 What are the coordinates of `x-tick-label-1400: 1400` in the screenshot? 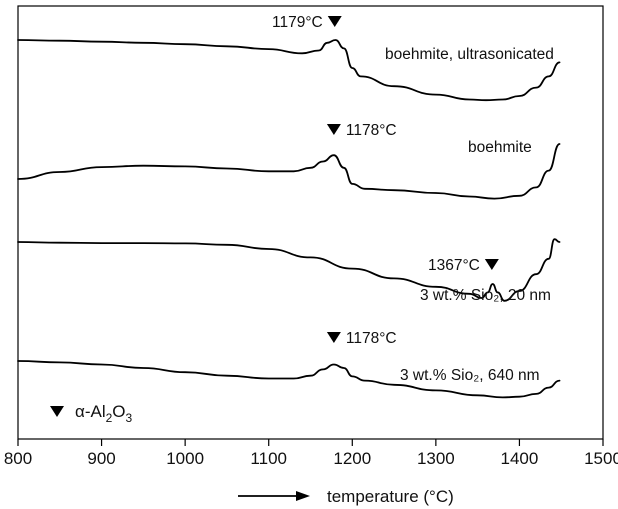 It's located at (520, 458).